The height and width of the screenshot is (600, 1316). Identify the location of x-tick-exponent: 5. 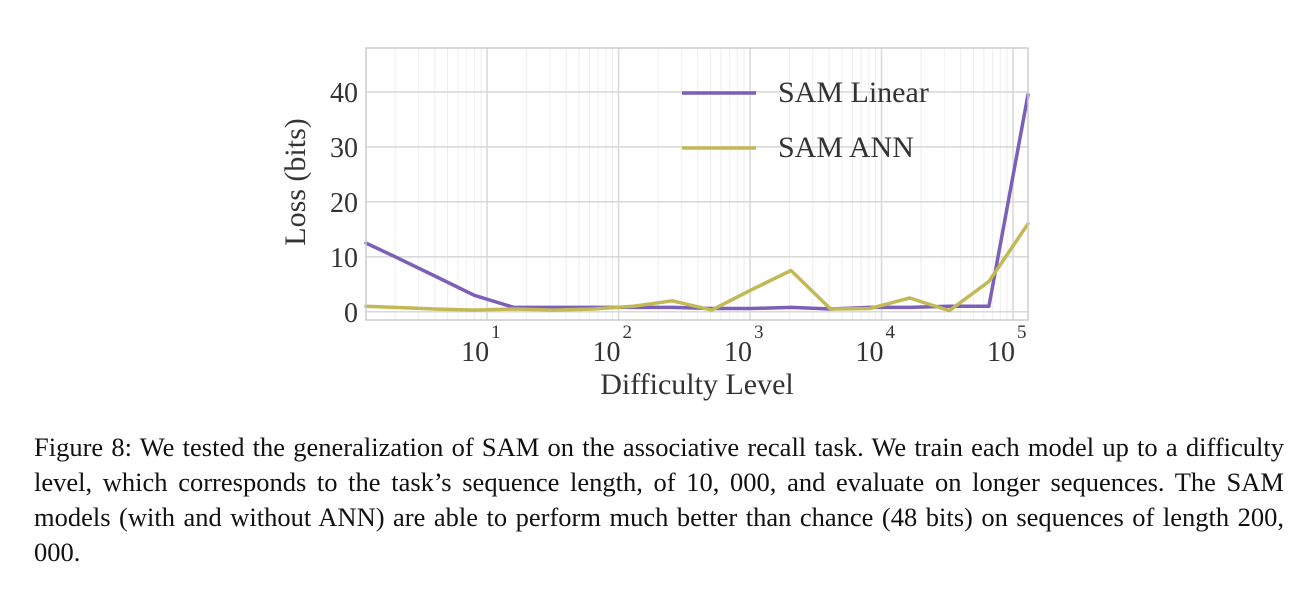
(1022, 332).